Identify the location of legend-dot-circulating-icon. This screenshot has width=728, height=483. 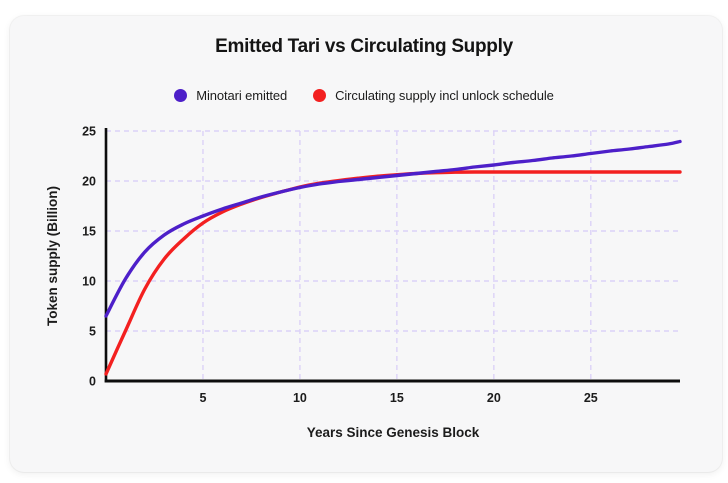
(320, 95).